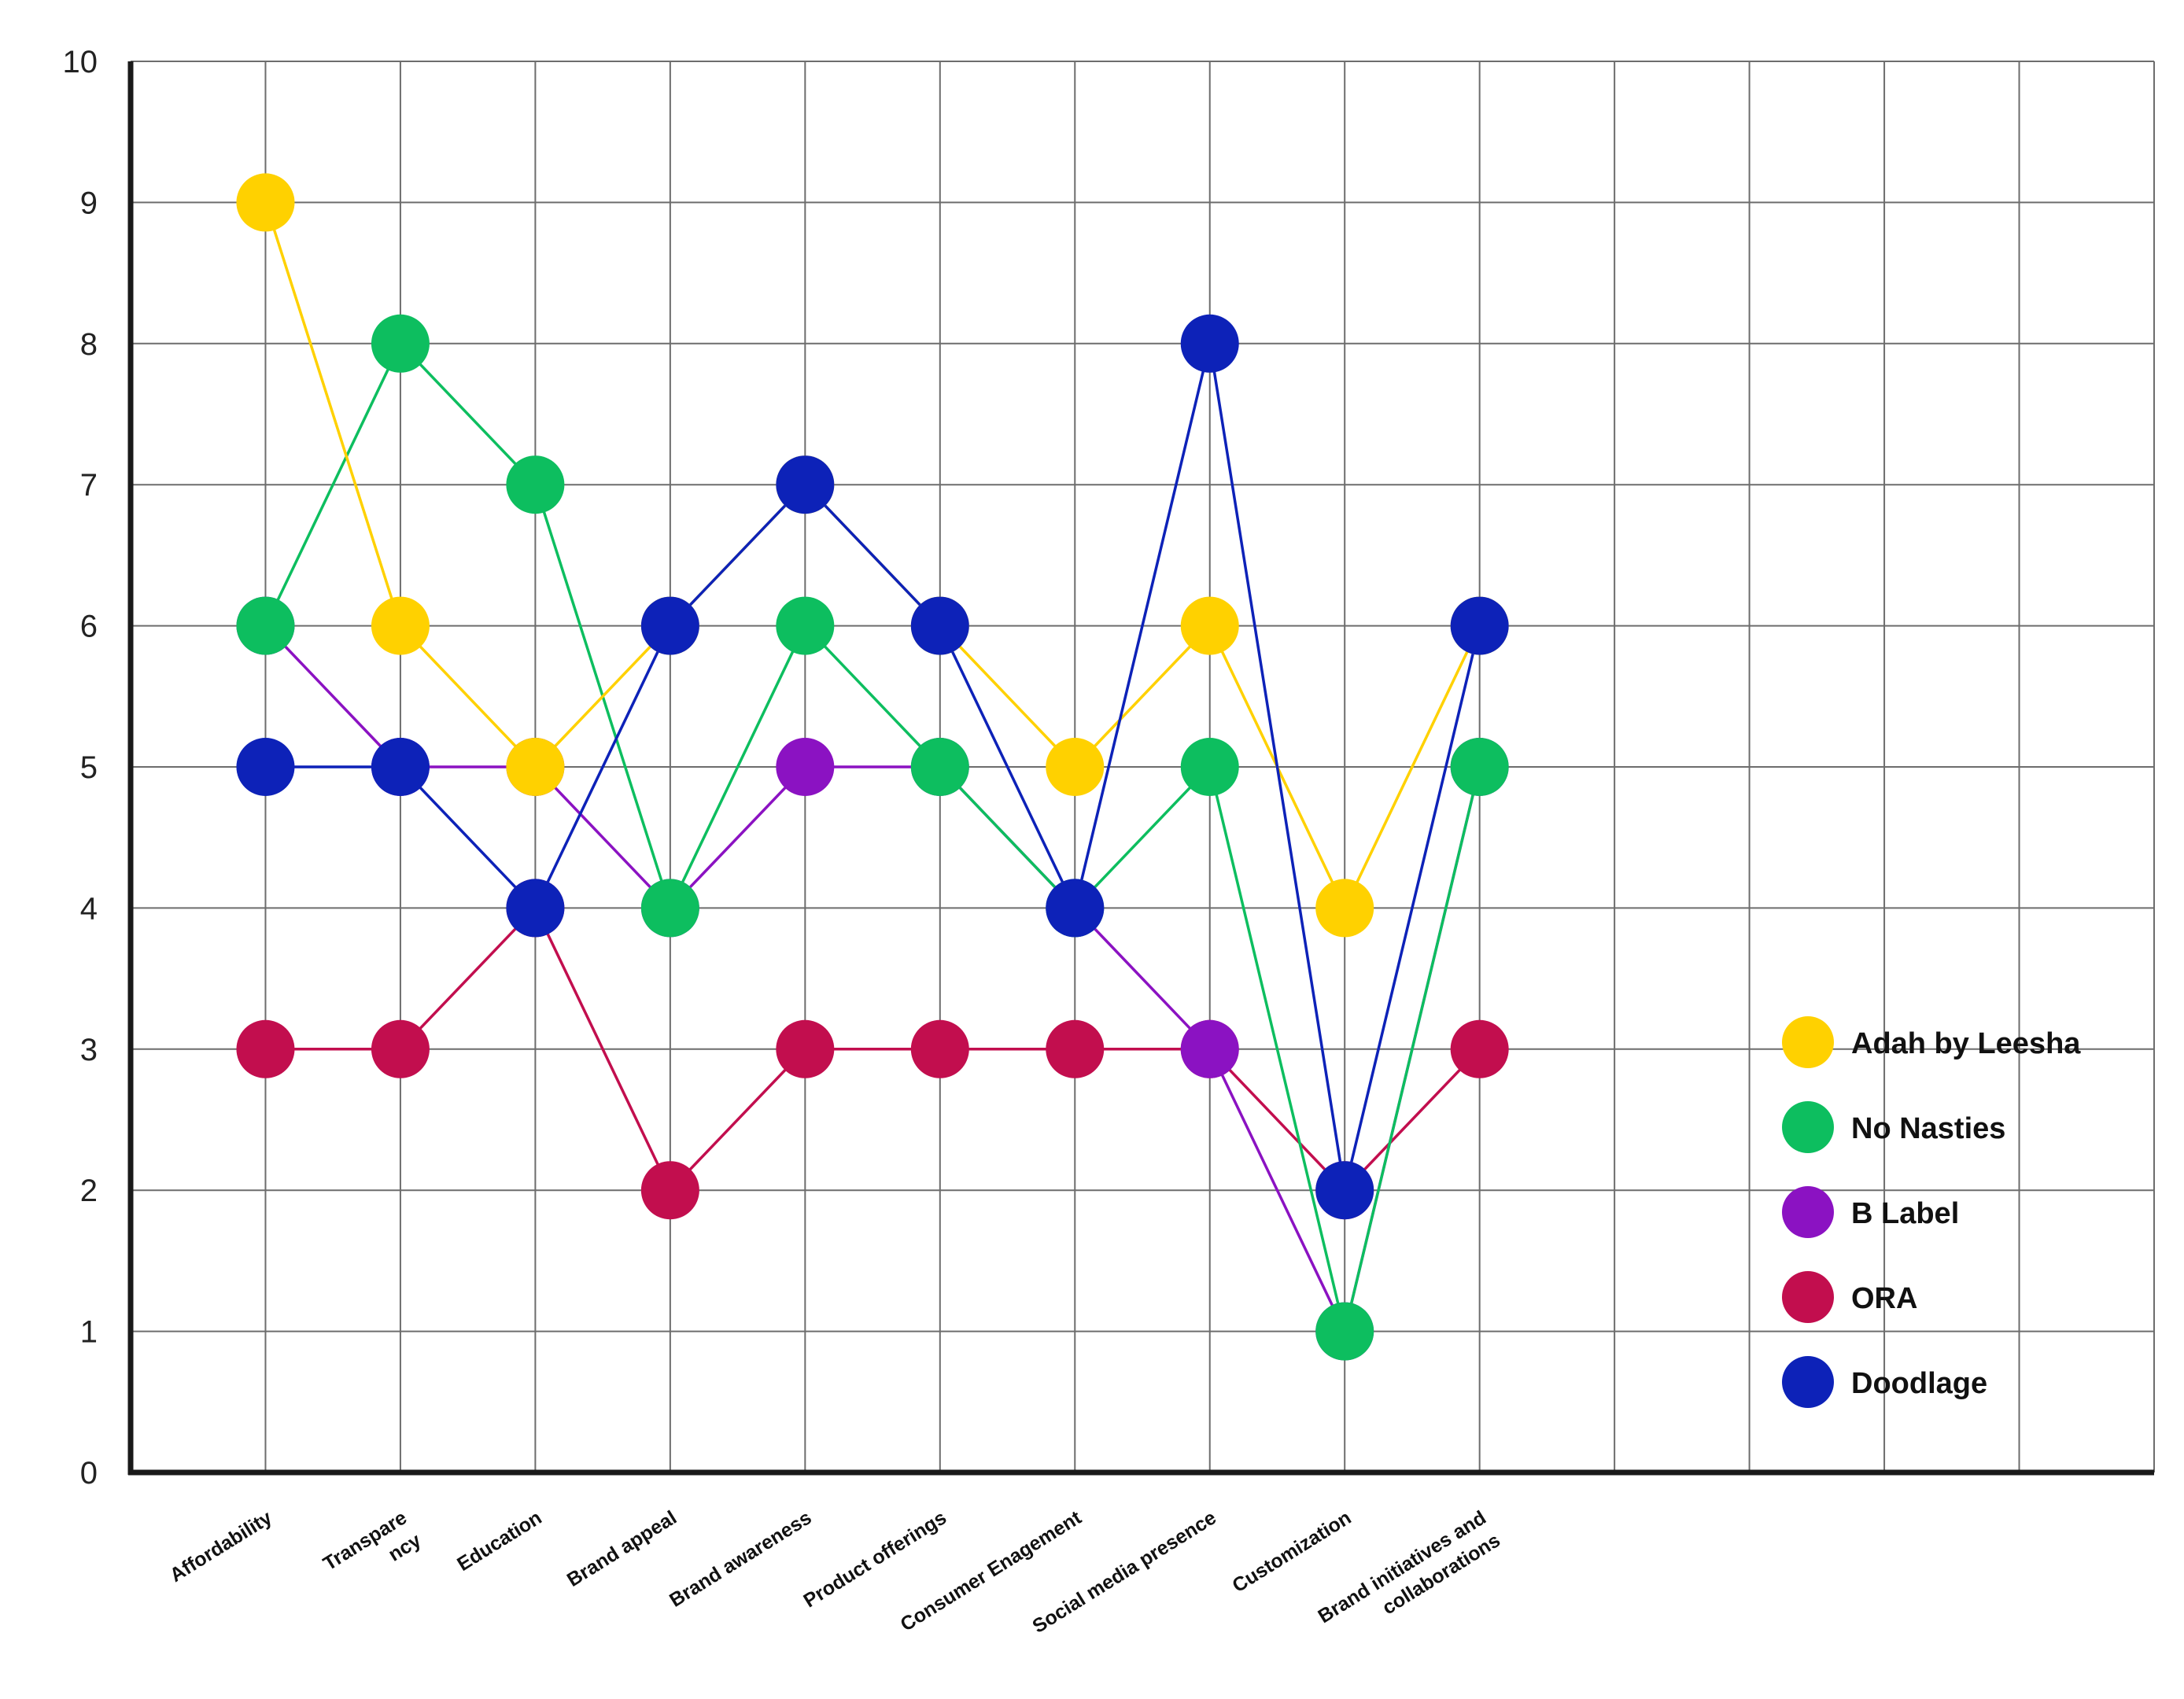  Describe the element at coordinates (873, 1049) in the screenshot. I see `series-line-ora` at that location.